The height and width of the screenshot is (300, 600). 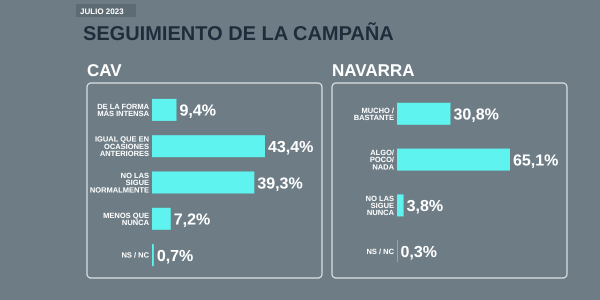 I want to click on chart-title: SEGUIMIENTO DE LA CAMPAÑA, so click(x=238, y=33).